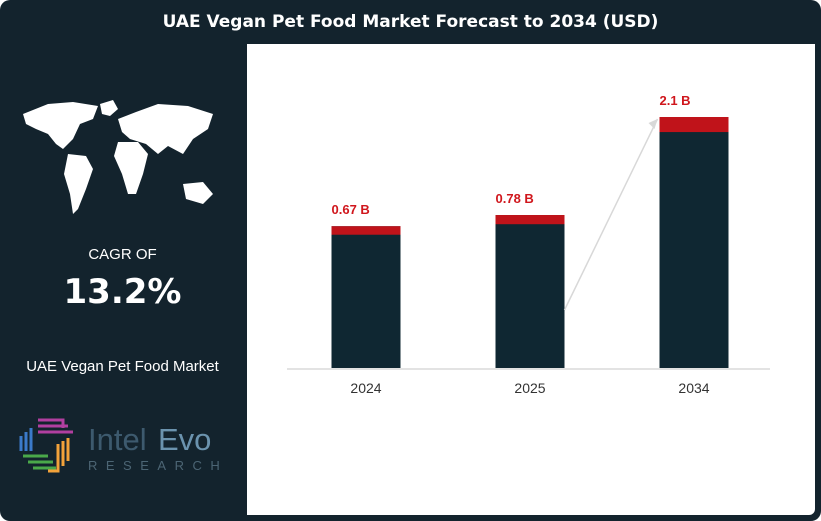  Describe the element at coordinates (366, 297) in the screenshot. I see `bar-2024` at that location.